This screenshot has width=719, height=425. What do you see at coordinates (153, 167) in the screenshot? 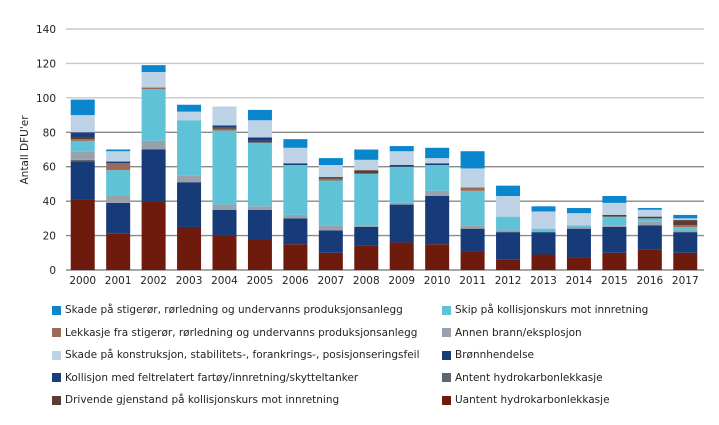
I see `bar-stack-2002` at bounding box center [153, 167].